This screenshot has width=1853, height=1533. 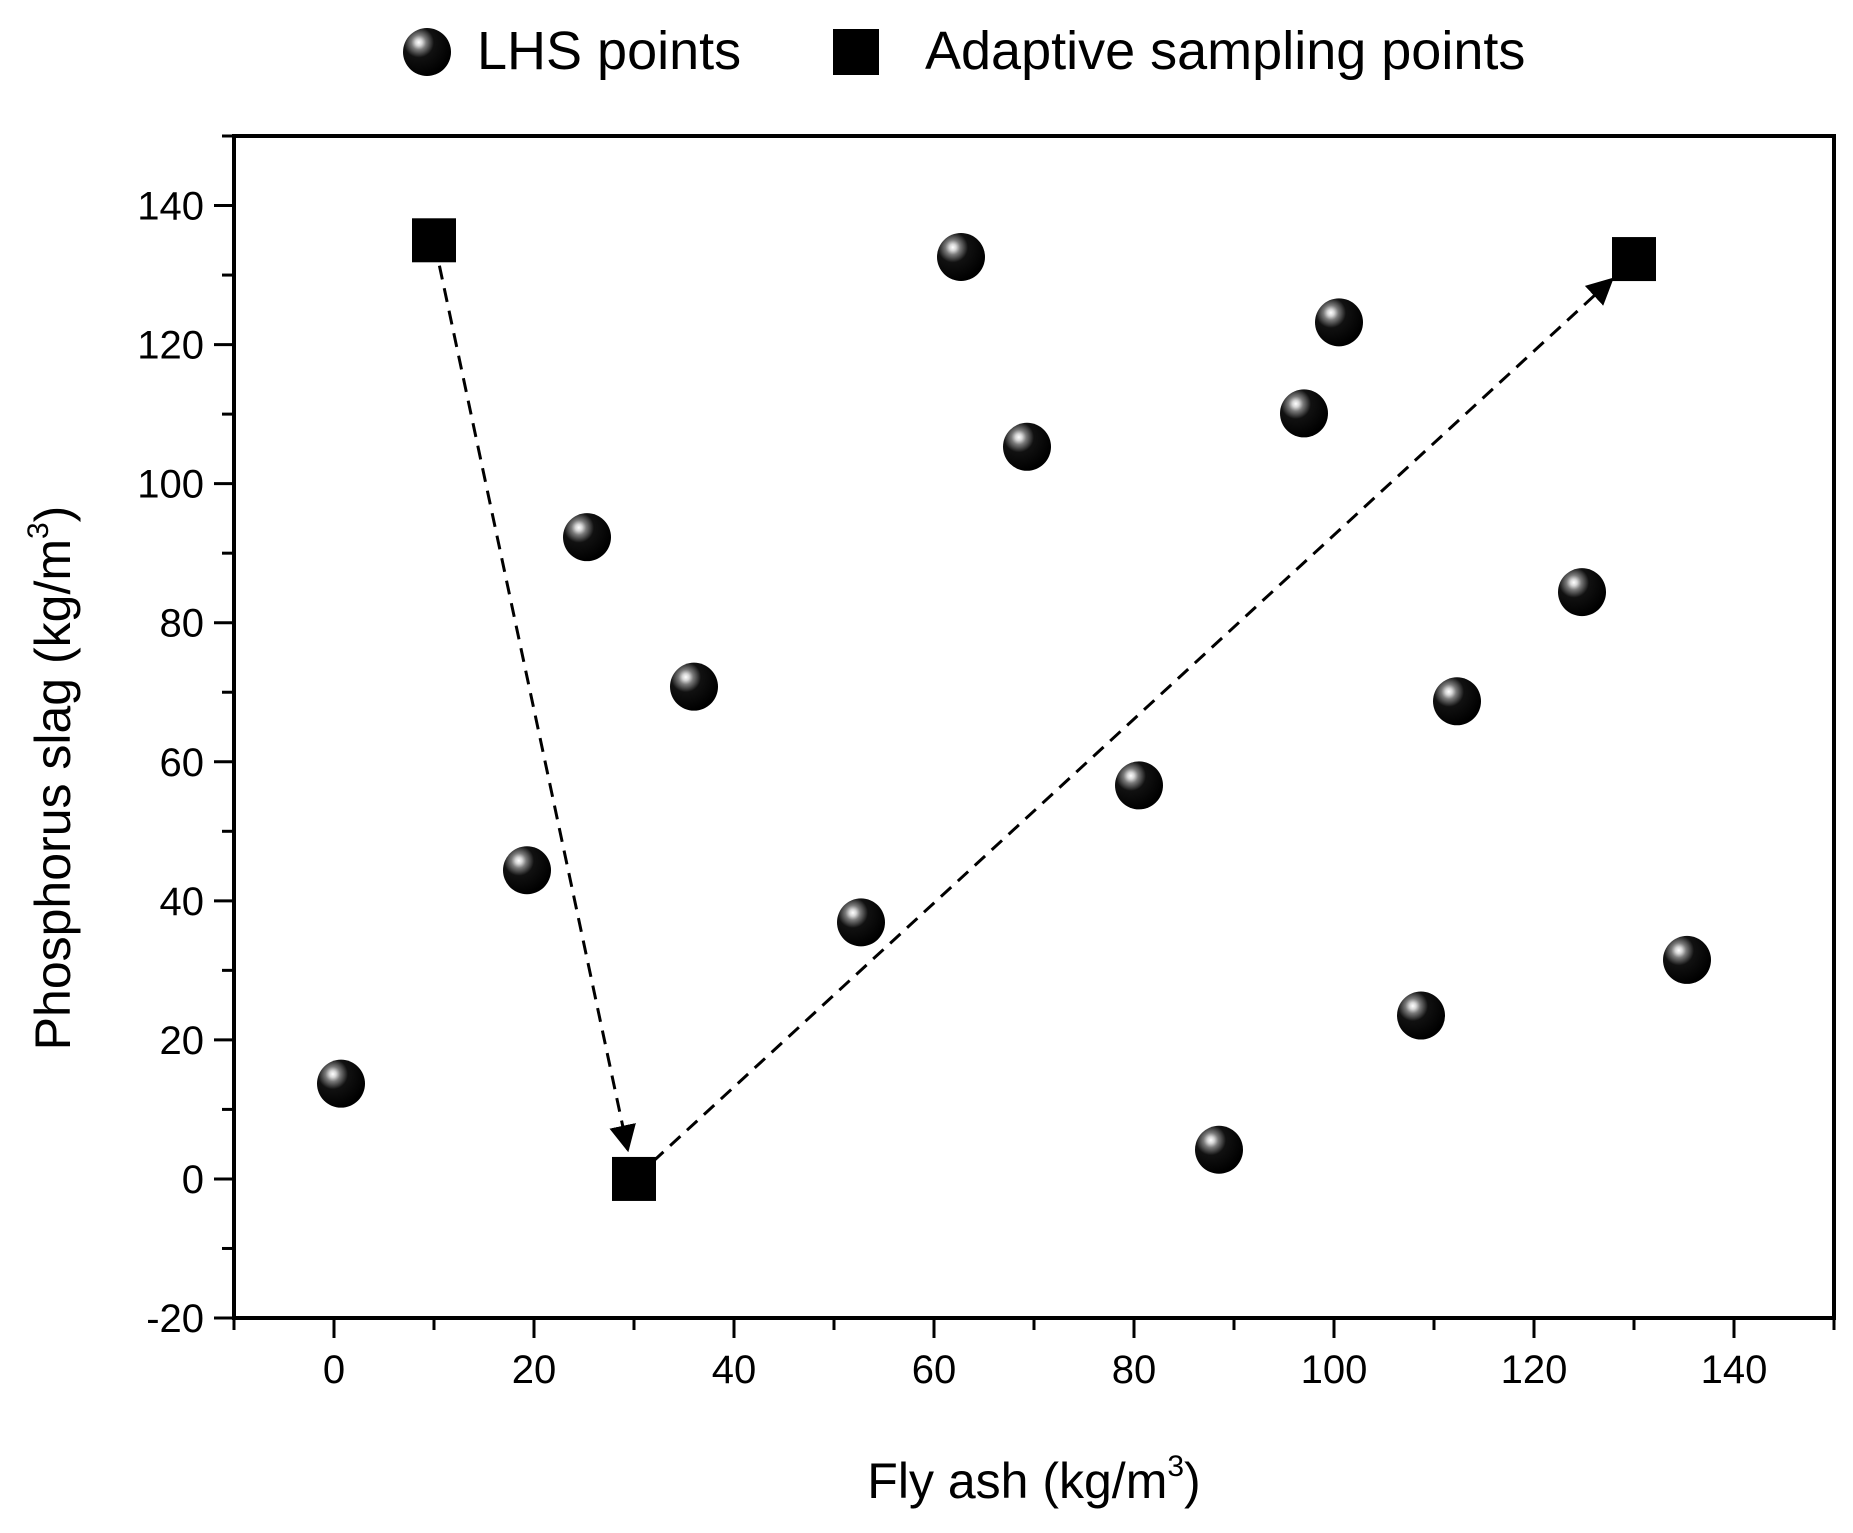 What do you see at coordinates (175, 1319) in the screenshot?
I see `y-tick-label: -20` at bounding box center [175, 1319].